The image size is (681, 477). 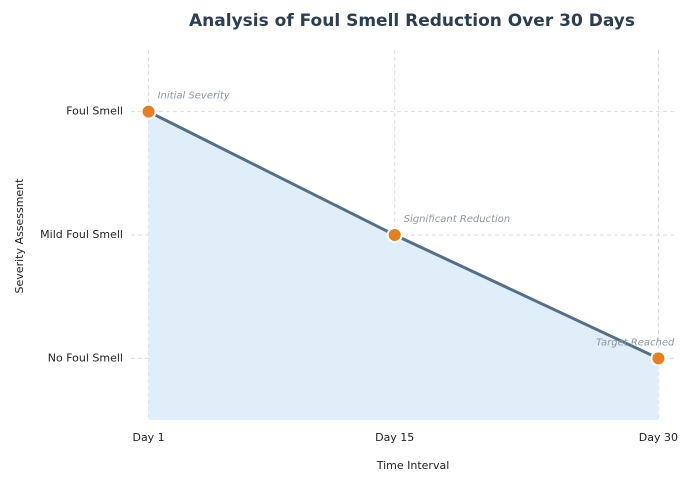 What do you see at coordinates (19, 236) in the screenshot?
I see `y-axis-title: Severity Assessment` at bounding box center [19, 236].